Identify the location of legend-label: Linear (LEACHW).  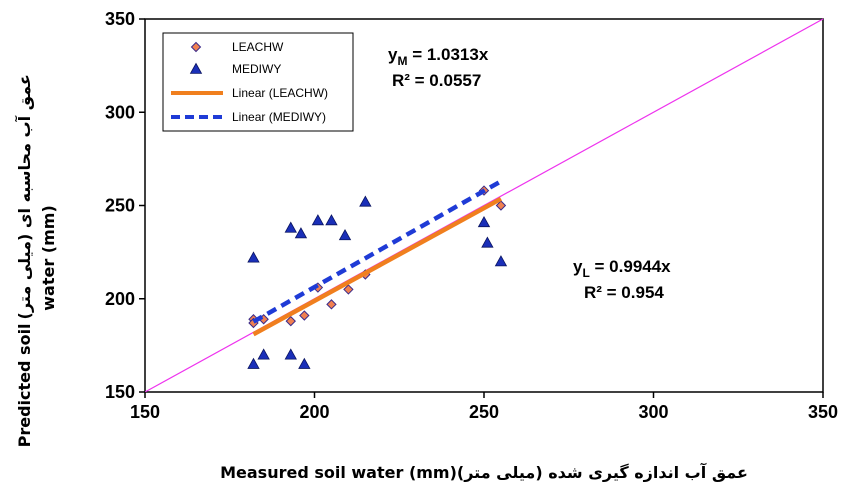
(280, 93).